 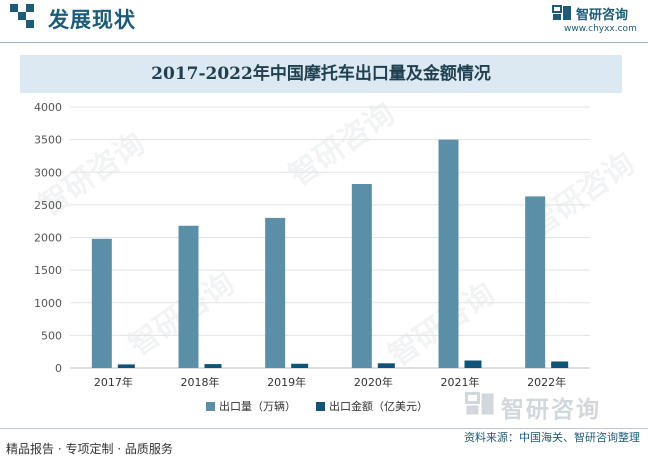 I want to click on x-tick-label: 2022年, so click(x=546, y=382).